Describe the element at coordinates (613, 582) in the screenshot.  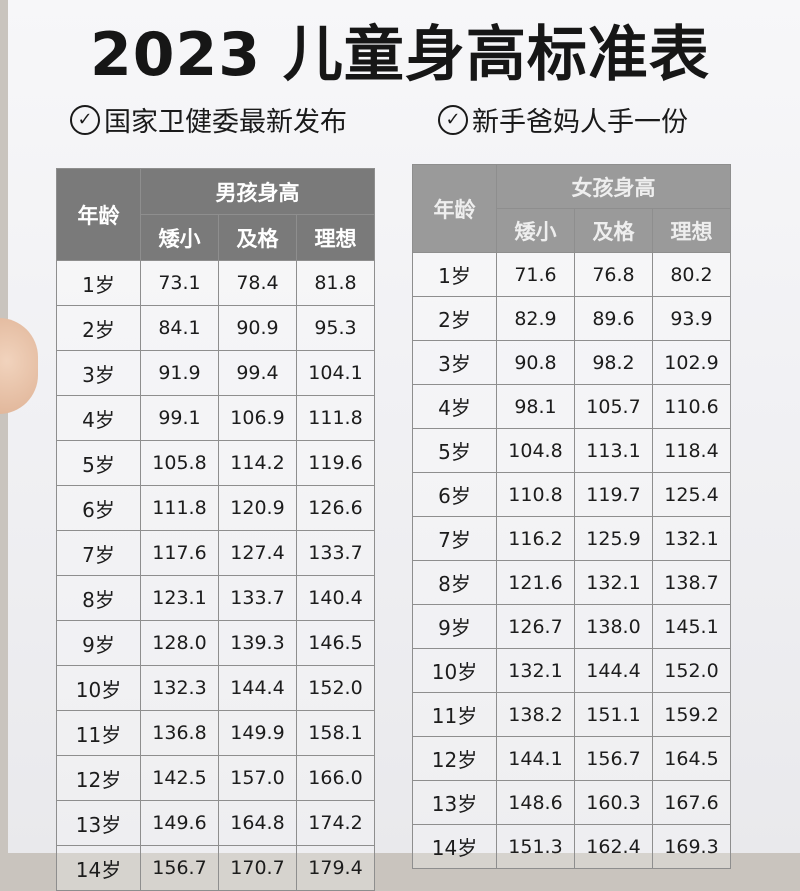
I see `pass-cell: 132.1` at that location.